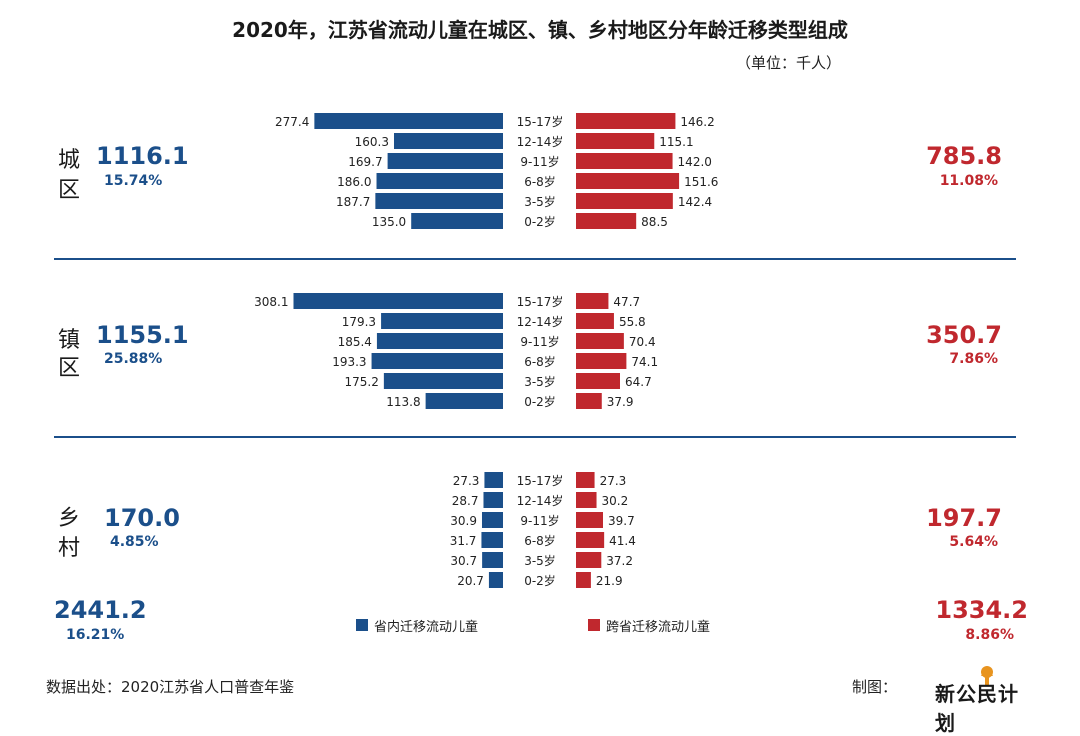 The width and height of the screenshot is (1080, 736). Describe the element at coordinates (100, 610) in the screenshot. I see `grand-intra-total: 2441.2` at that location.